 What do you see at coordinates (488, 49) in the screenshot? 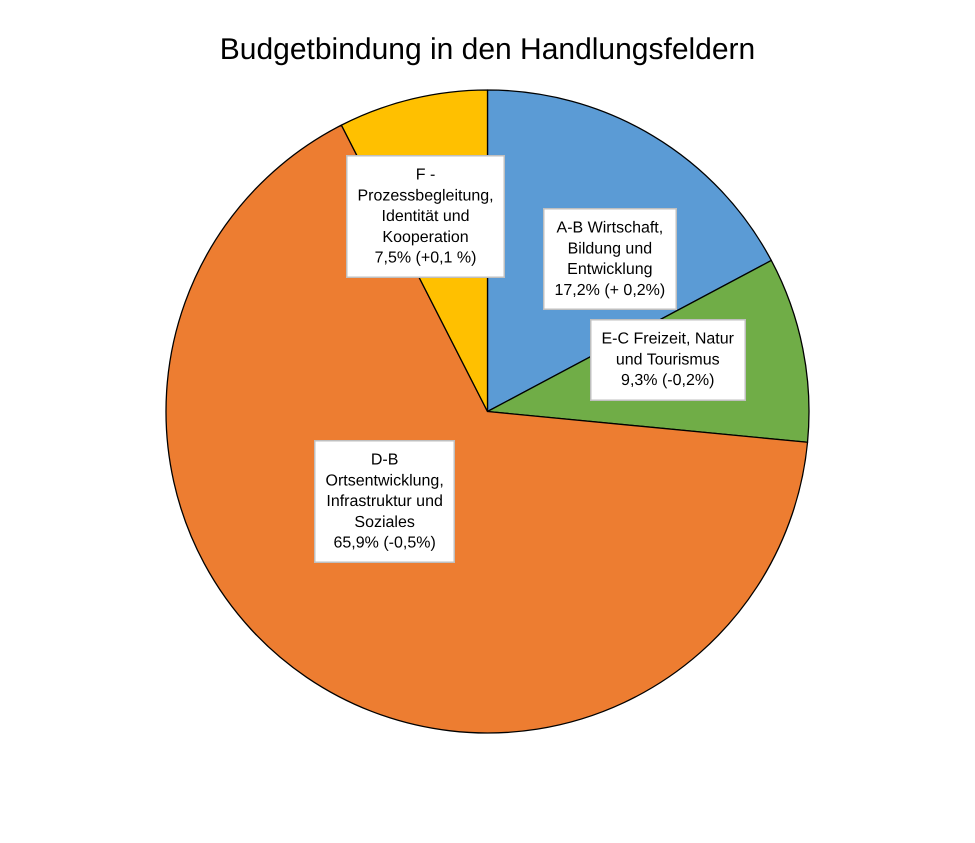
I see `chart-title: Budgetbindung in den Handlungsfeldern` at bounding box center [488, 49].